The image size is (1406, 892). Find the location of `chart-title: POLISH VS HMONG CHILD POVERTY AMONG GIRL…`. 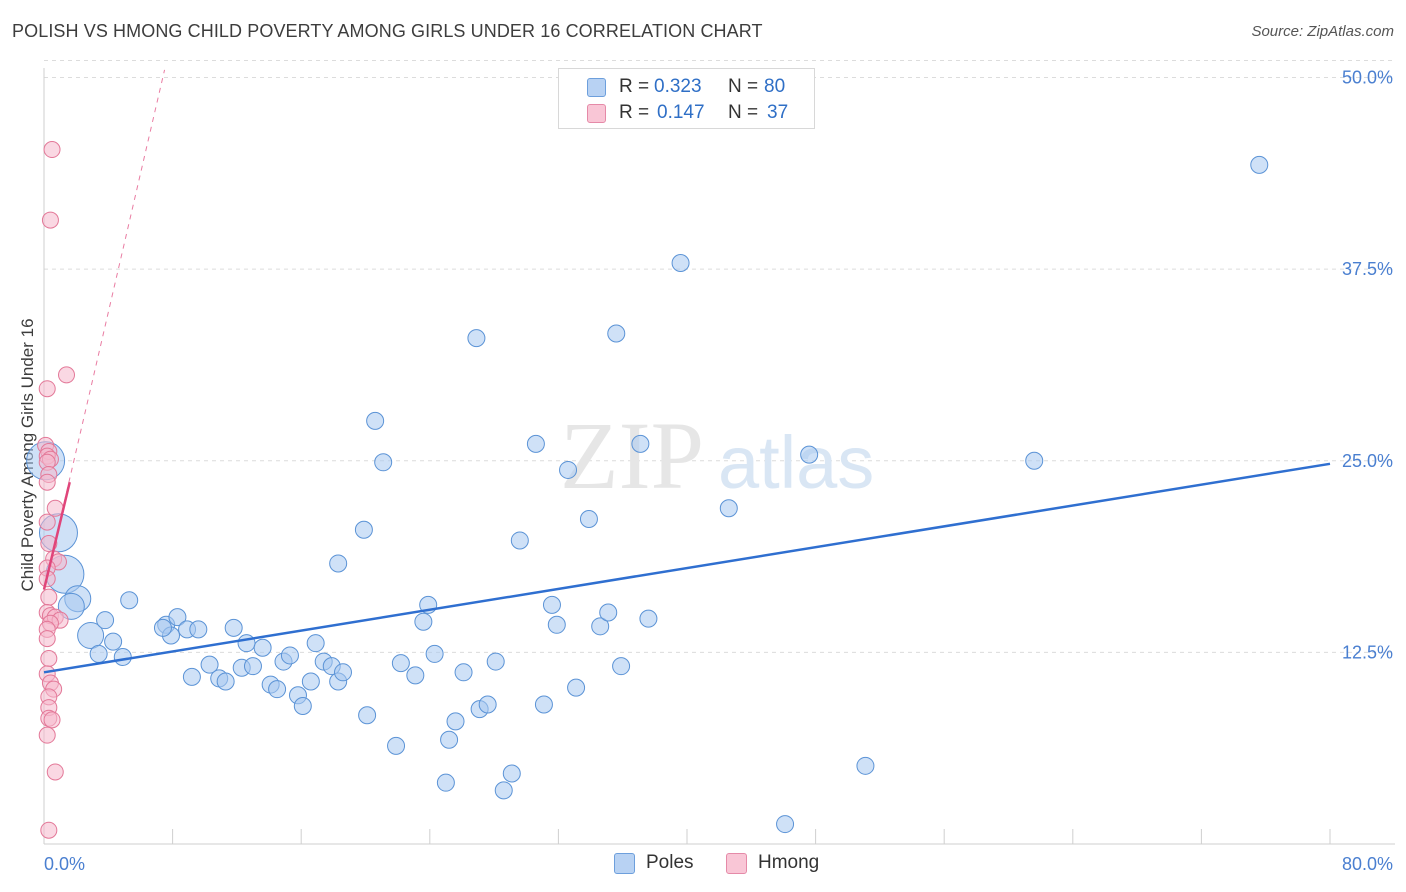

chart-title: POLISH VS HMONG CHILD POVERTY AMONG GIRL… is located at coordinates (387, 31).